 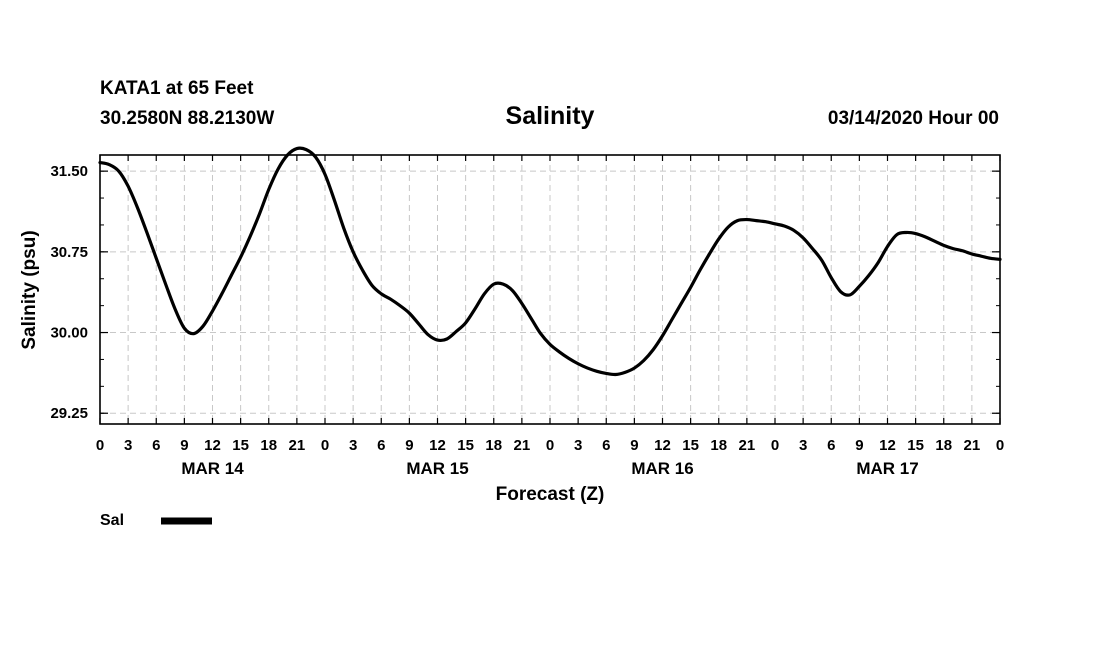 What do you see at coordinates (549, 468) in the screenshot?
I see `day-labels: MAR 14 MAR 15 MAR 16 MAR 17` at bounding box center [549, 468].